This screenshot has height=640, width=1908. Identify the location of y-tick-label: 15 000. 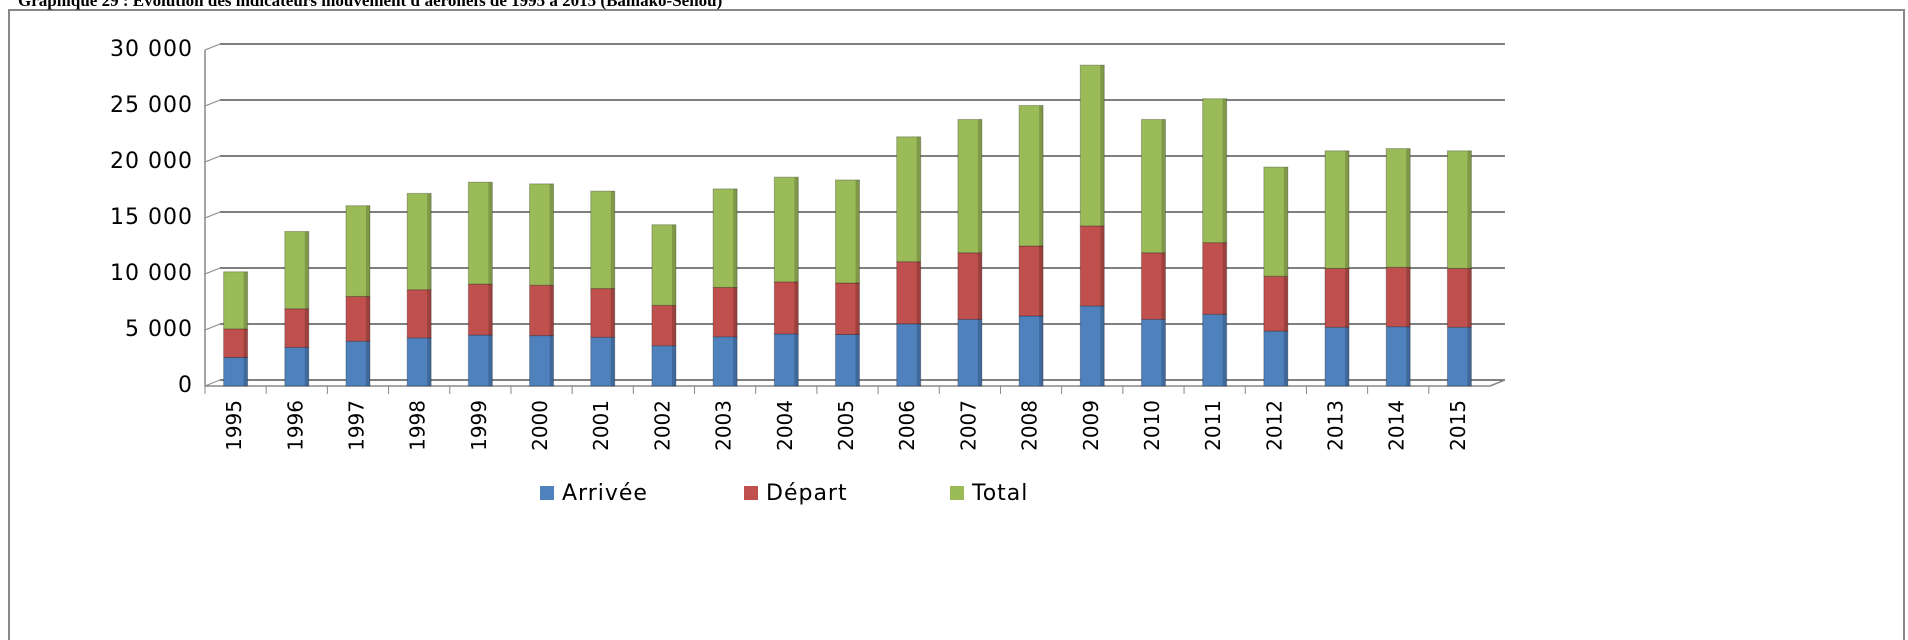
(151, 217).